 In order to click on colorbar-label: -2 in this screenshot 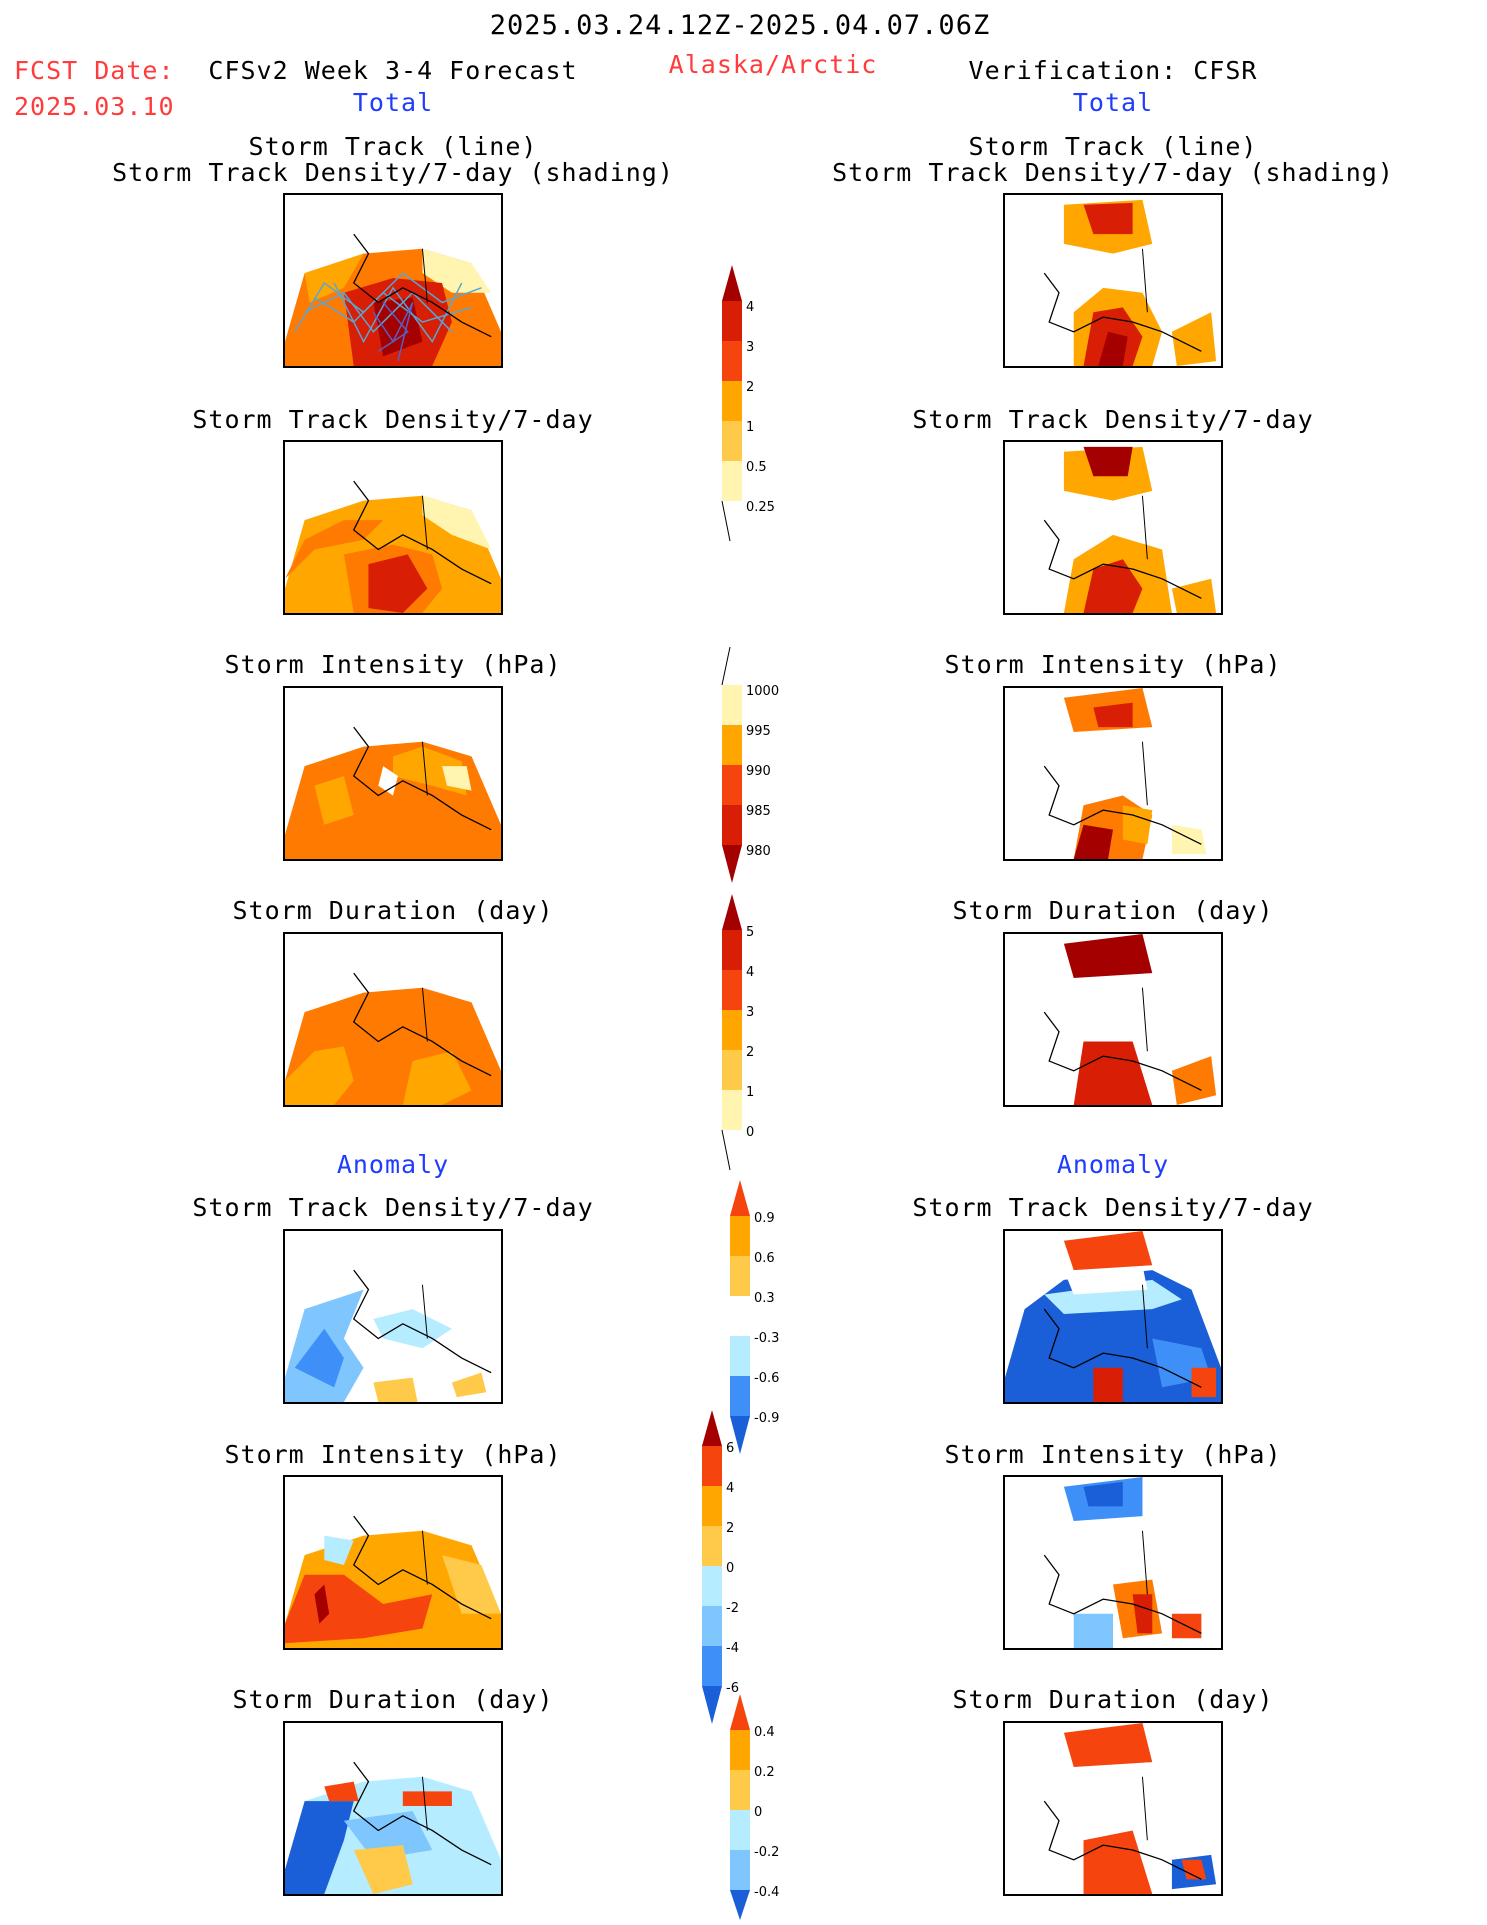, I will do `click(732, 1608)`.